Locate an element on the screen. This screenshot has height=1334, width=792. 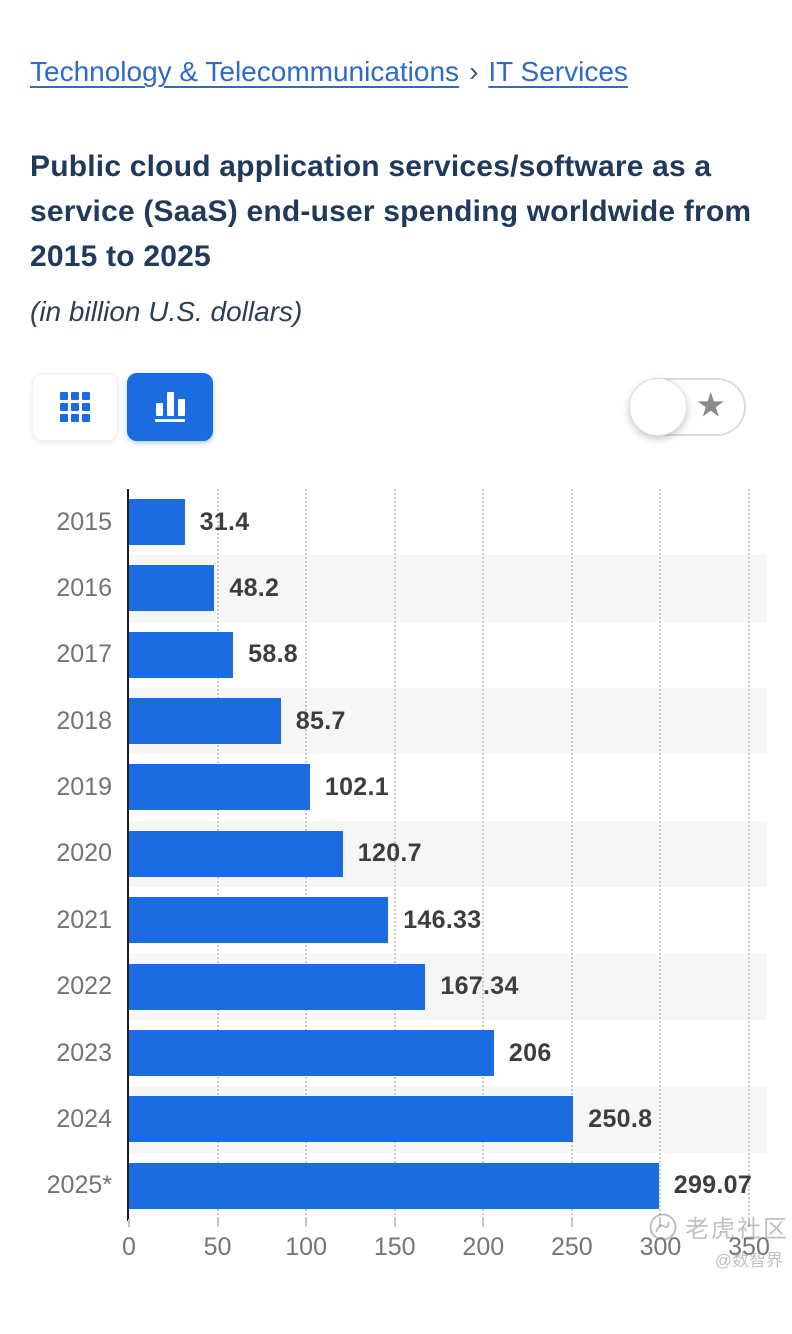
x-axis-label: 150 is located at coordinates (394, 1247).